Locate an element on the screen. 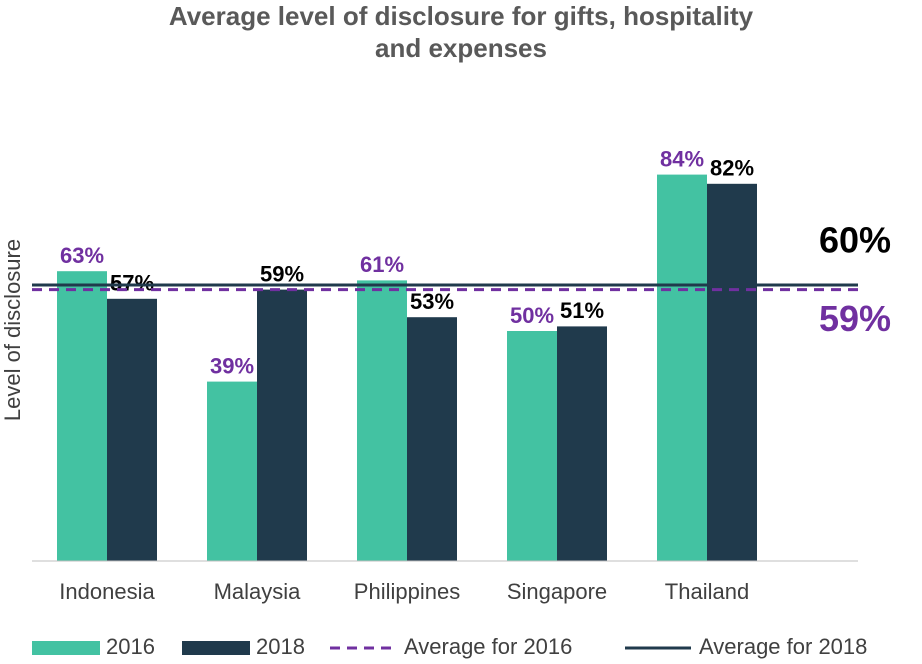 The height and width of the screenshot is (664, 922). y-axis-label: Level of disclosure is located at coordinates (12, 330).